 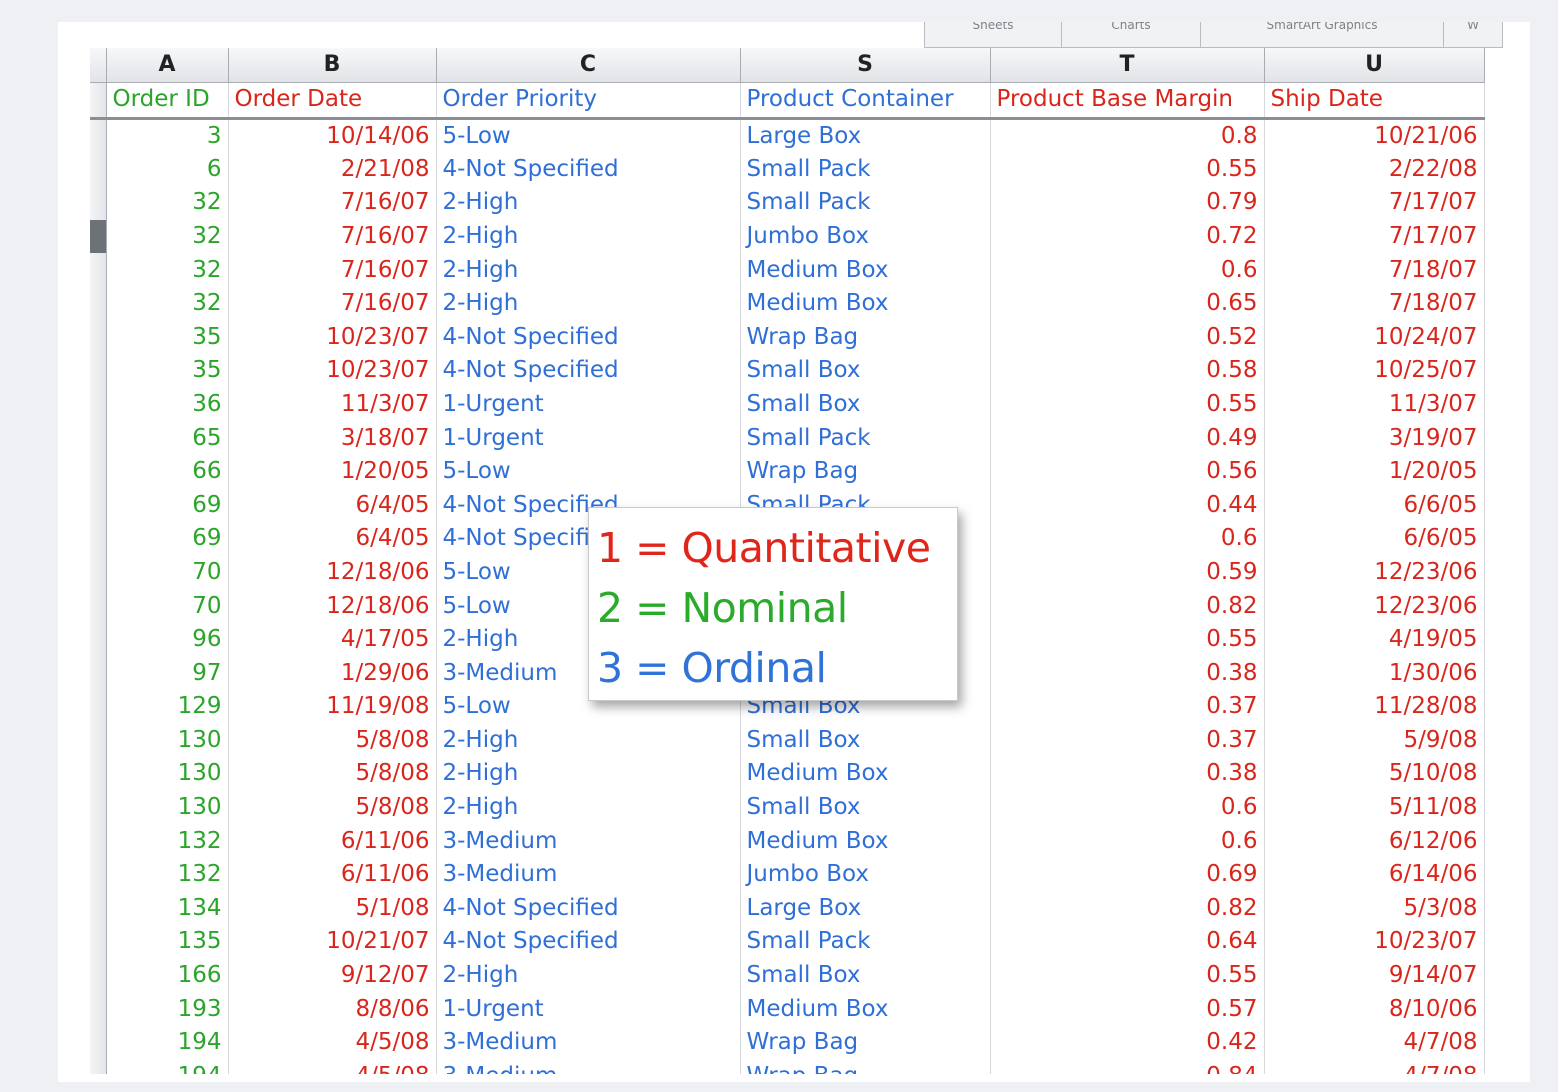 I want to click on cell-order-date: 6/11/06, so click(x=332, y=841).